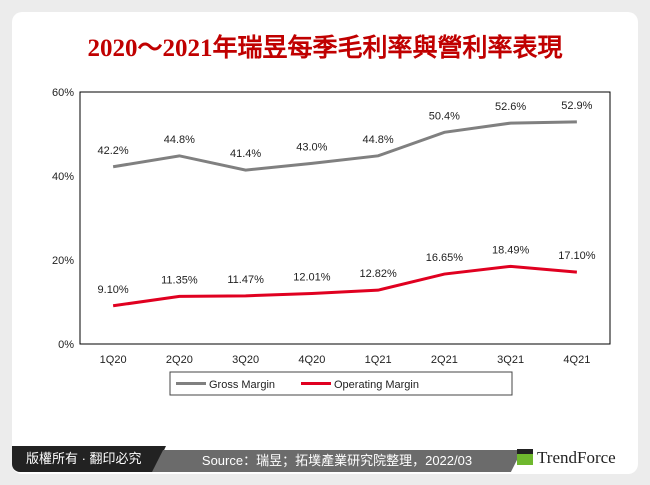  Describe the element at coordinates (444, 360) in the screenshot. I see `x-tick-label: 2Q21` at that location.